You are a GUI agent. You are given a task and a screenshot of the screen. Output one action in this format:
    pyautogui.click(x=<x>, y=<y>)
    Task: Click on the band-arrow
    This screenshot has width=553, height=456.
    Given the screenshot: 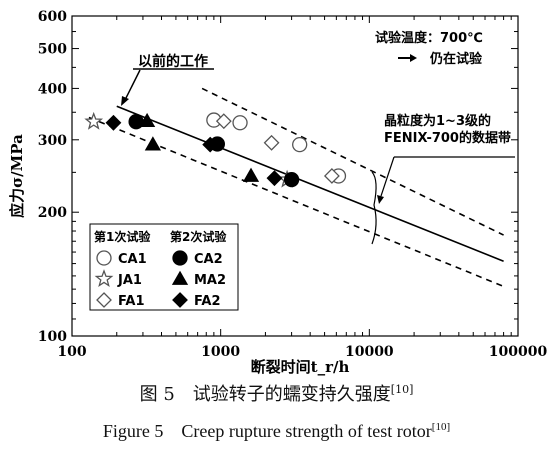 What is the action you would take?
    pyautogui.click(x=387, y=176)
    